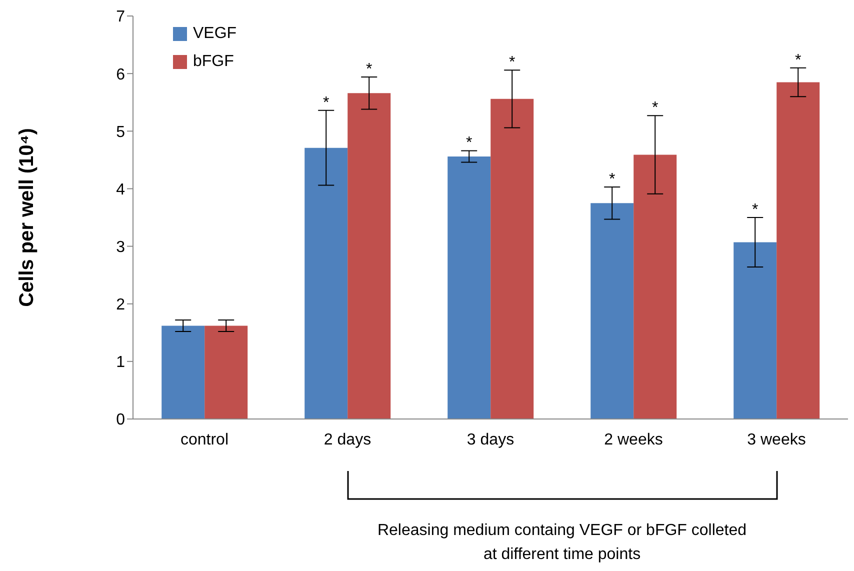  Describe the element at coordinates (121, 132) in the screenshot. I see `y-tick-label: 5` at that location.